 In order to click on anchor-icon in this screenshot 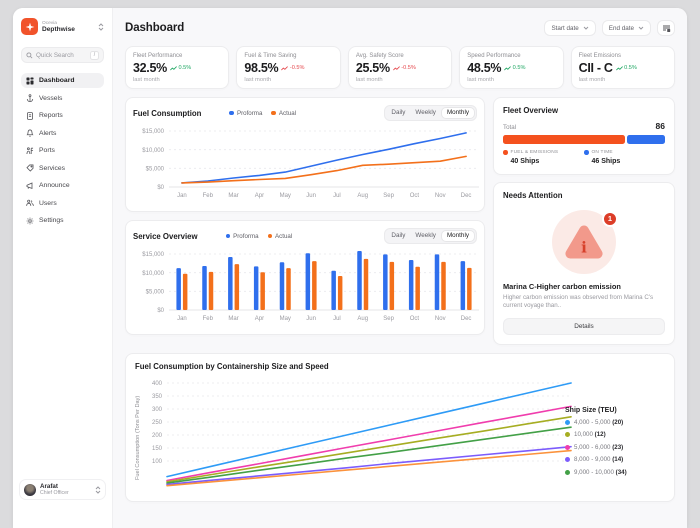, I will do `click(30, 98)`.